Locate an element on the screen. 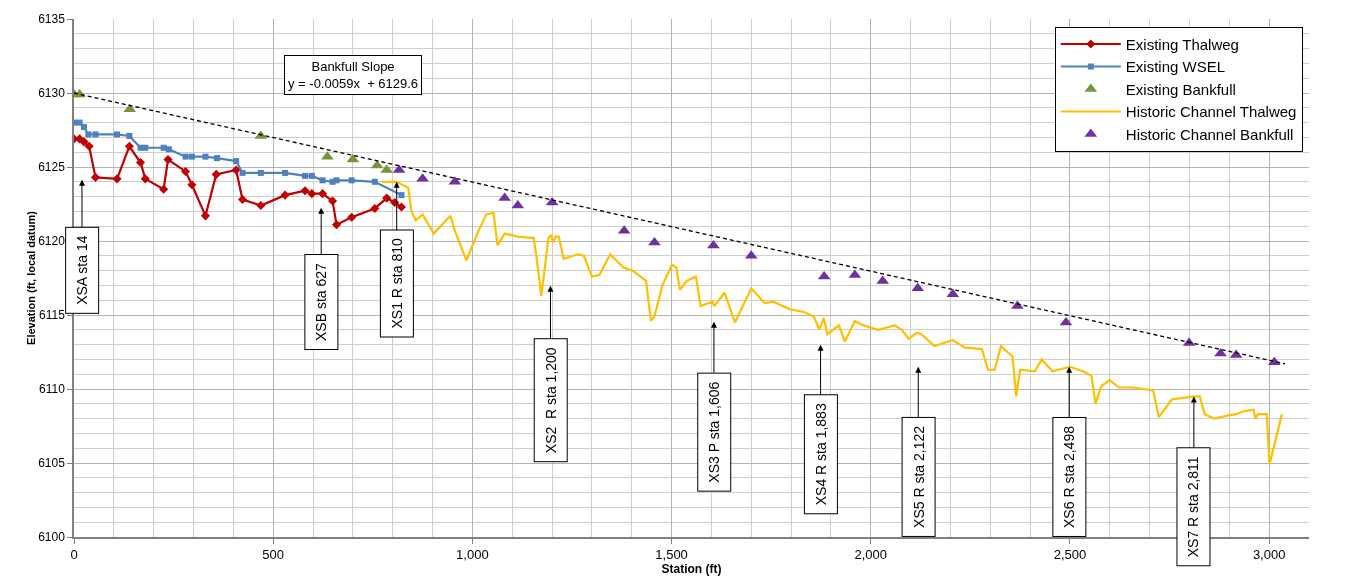  x-tick-label: 0 is located at coordinates (74, 555).